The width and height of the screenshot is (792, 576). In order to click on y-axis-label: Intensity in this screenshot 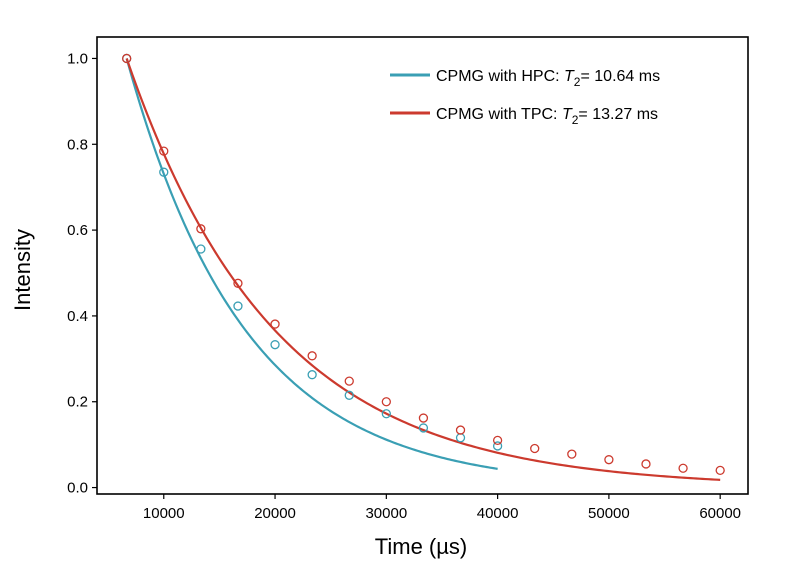, I will do `click(22, 270)`.